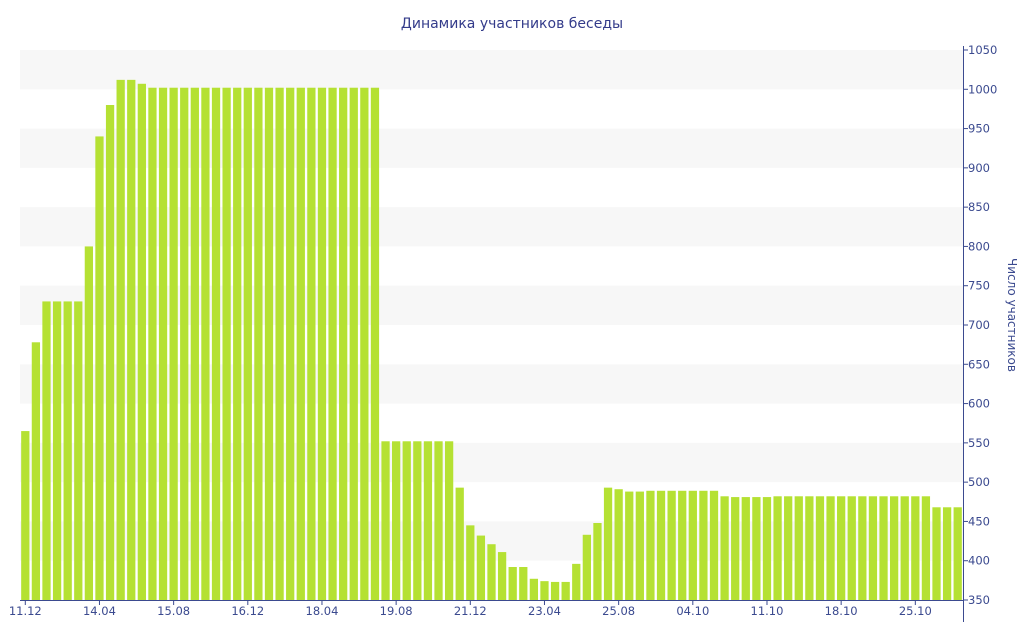 The image size is (1024, 640). I want to click on y-tick-label: 550, so click(979, 443).